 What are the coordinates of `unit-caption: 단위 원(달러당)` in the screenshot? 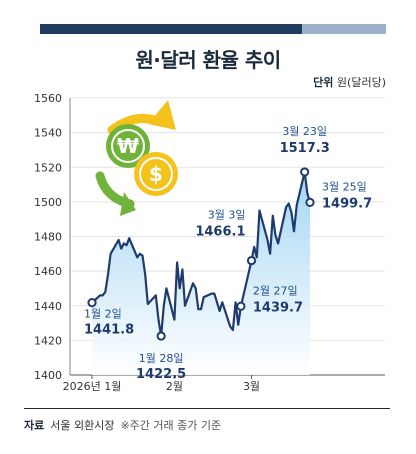 It's located at (349, 82).